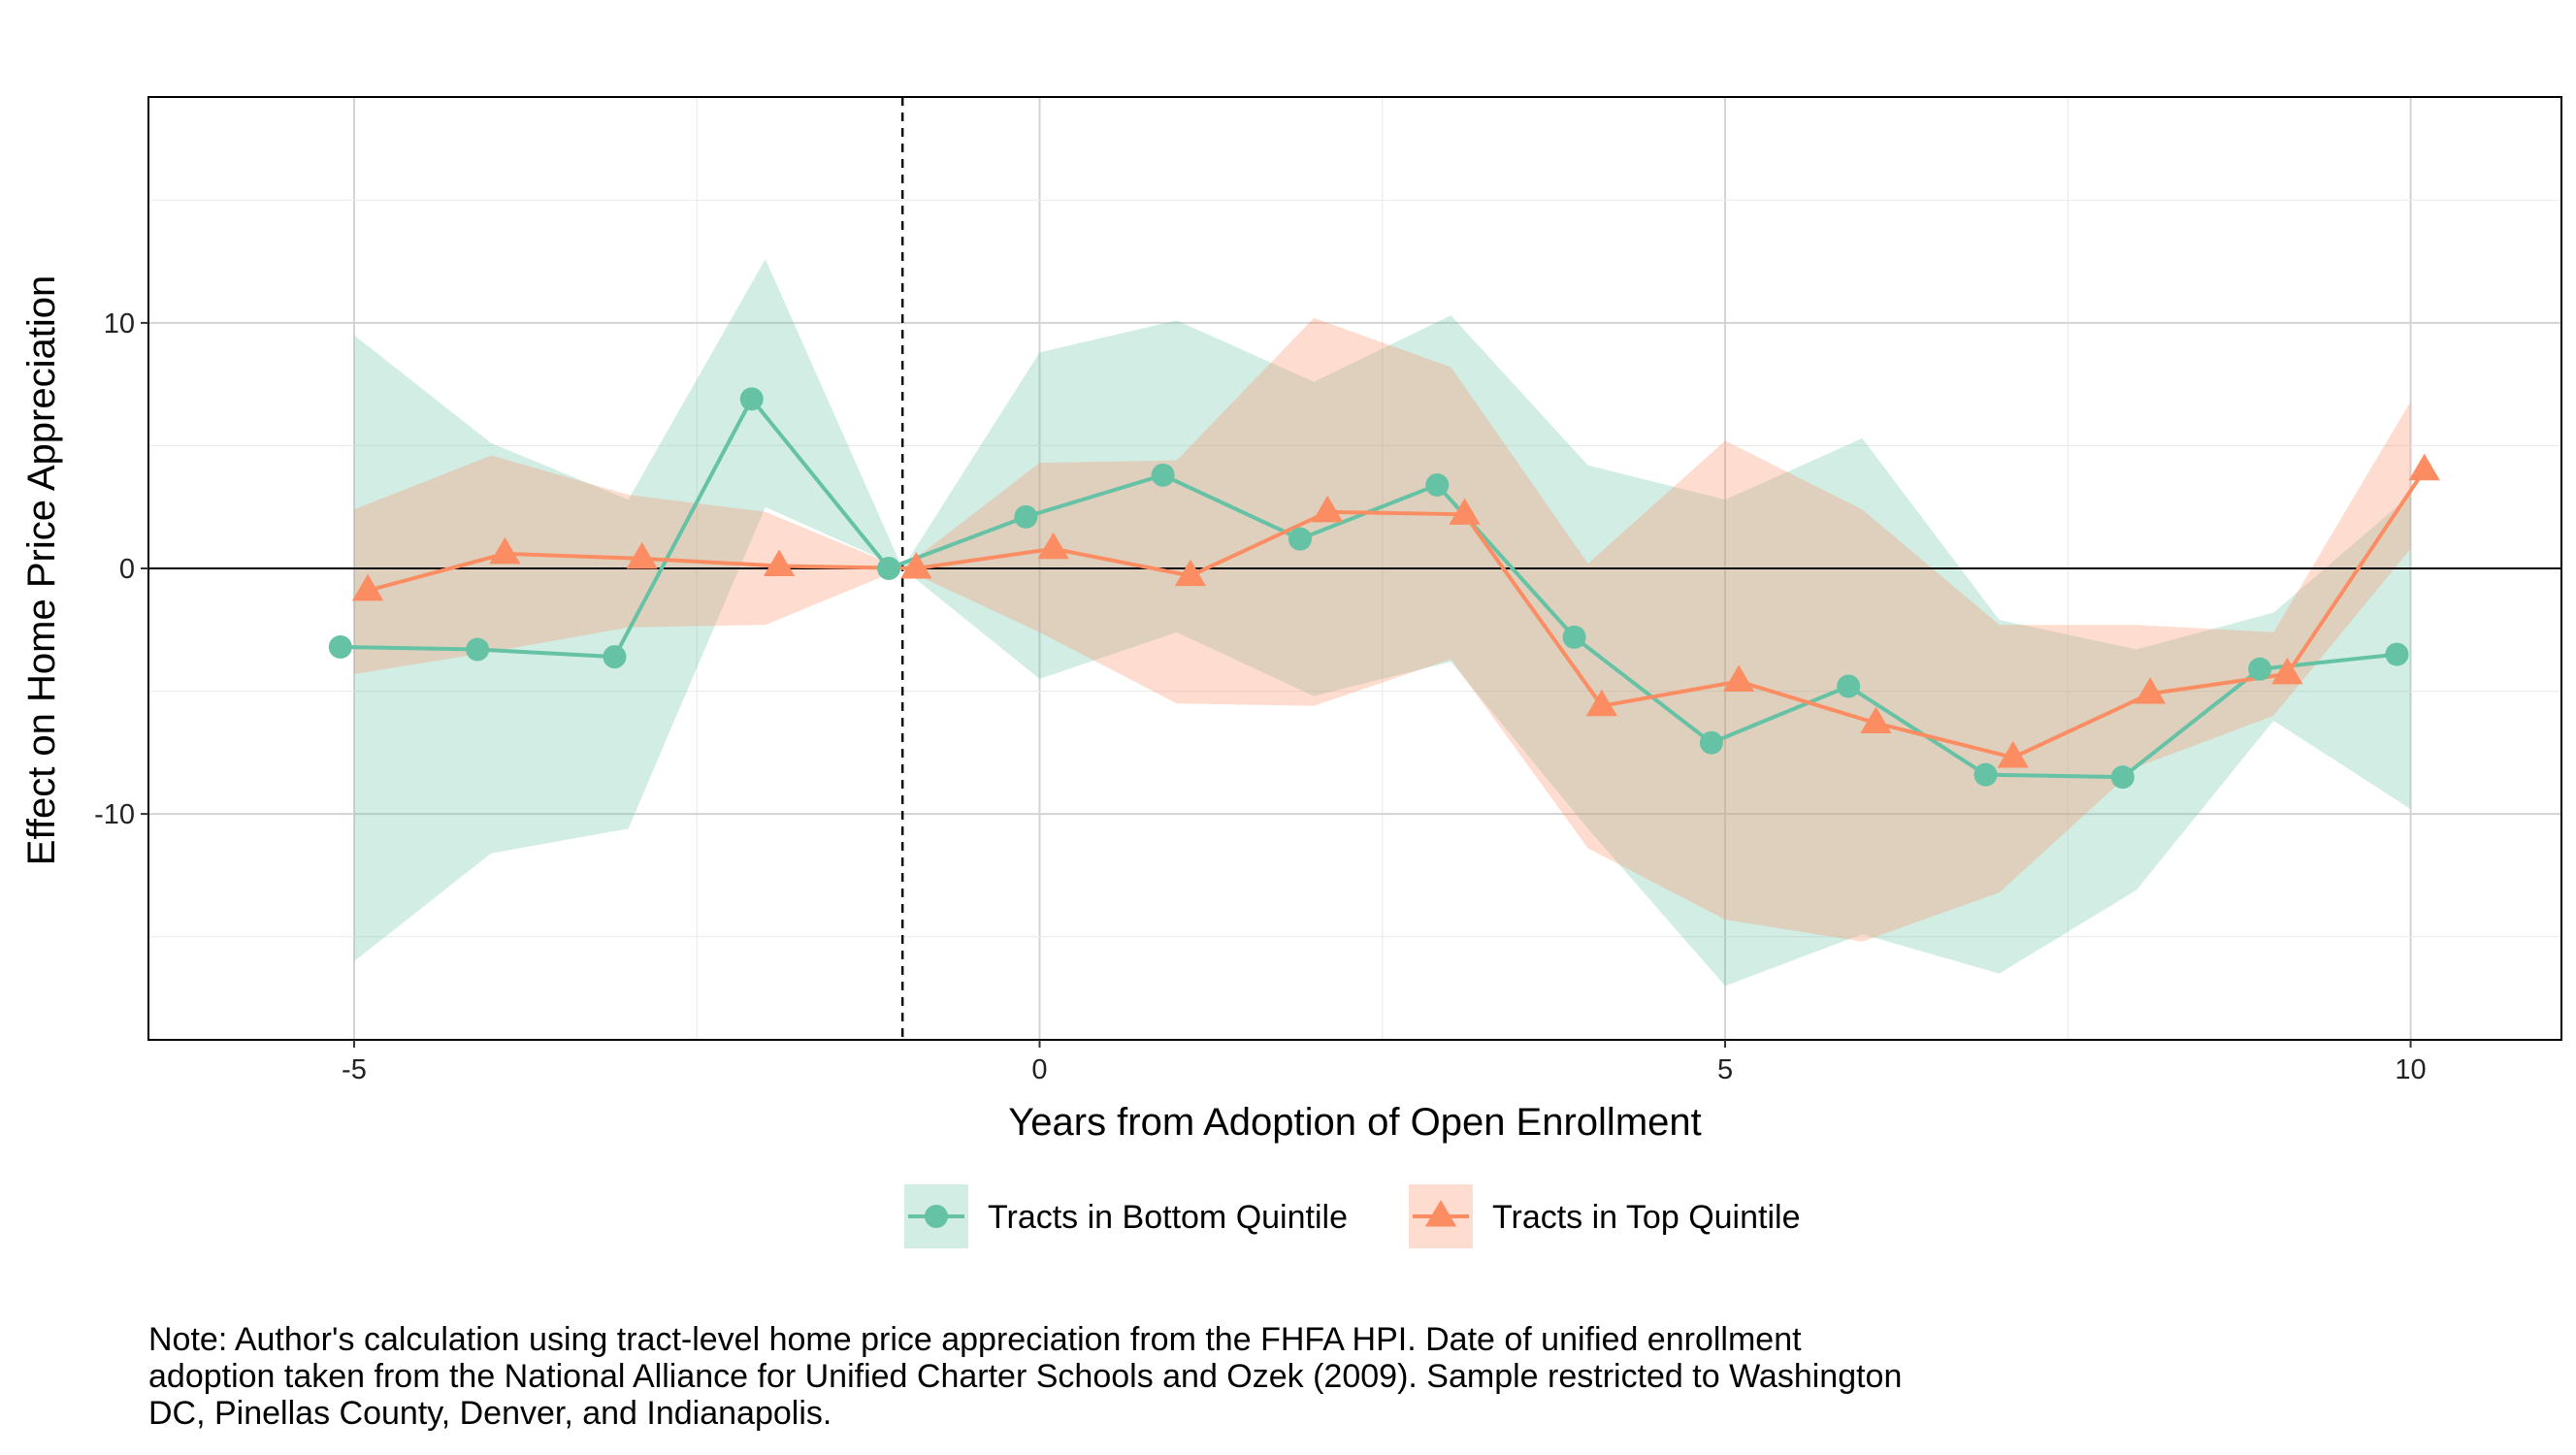 Image resolution: width=2576 pixels, height=1455 pixels. I want to click on x-tick-label: 10, so click(2410, 1069).